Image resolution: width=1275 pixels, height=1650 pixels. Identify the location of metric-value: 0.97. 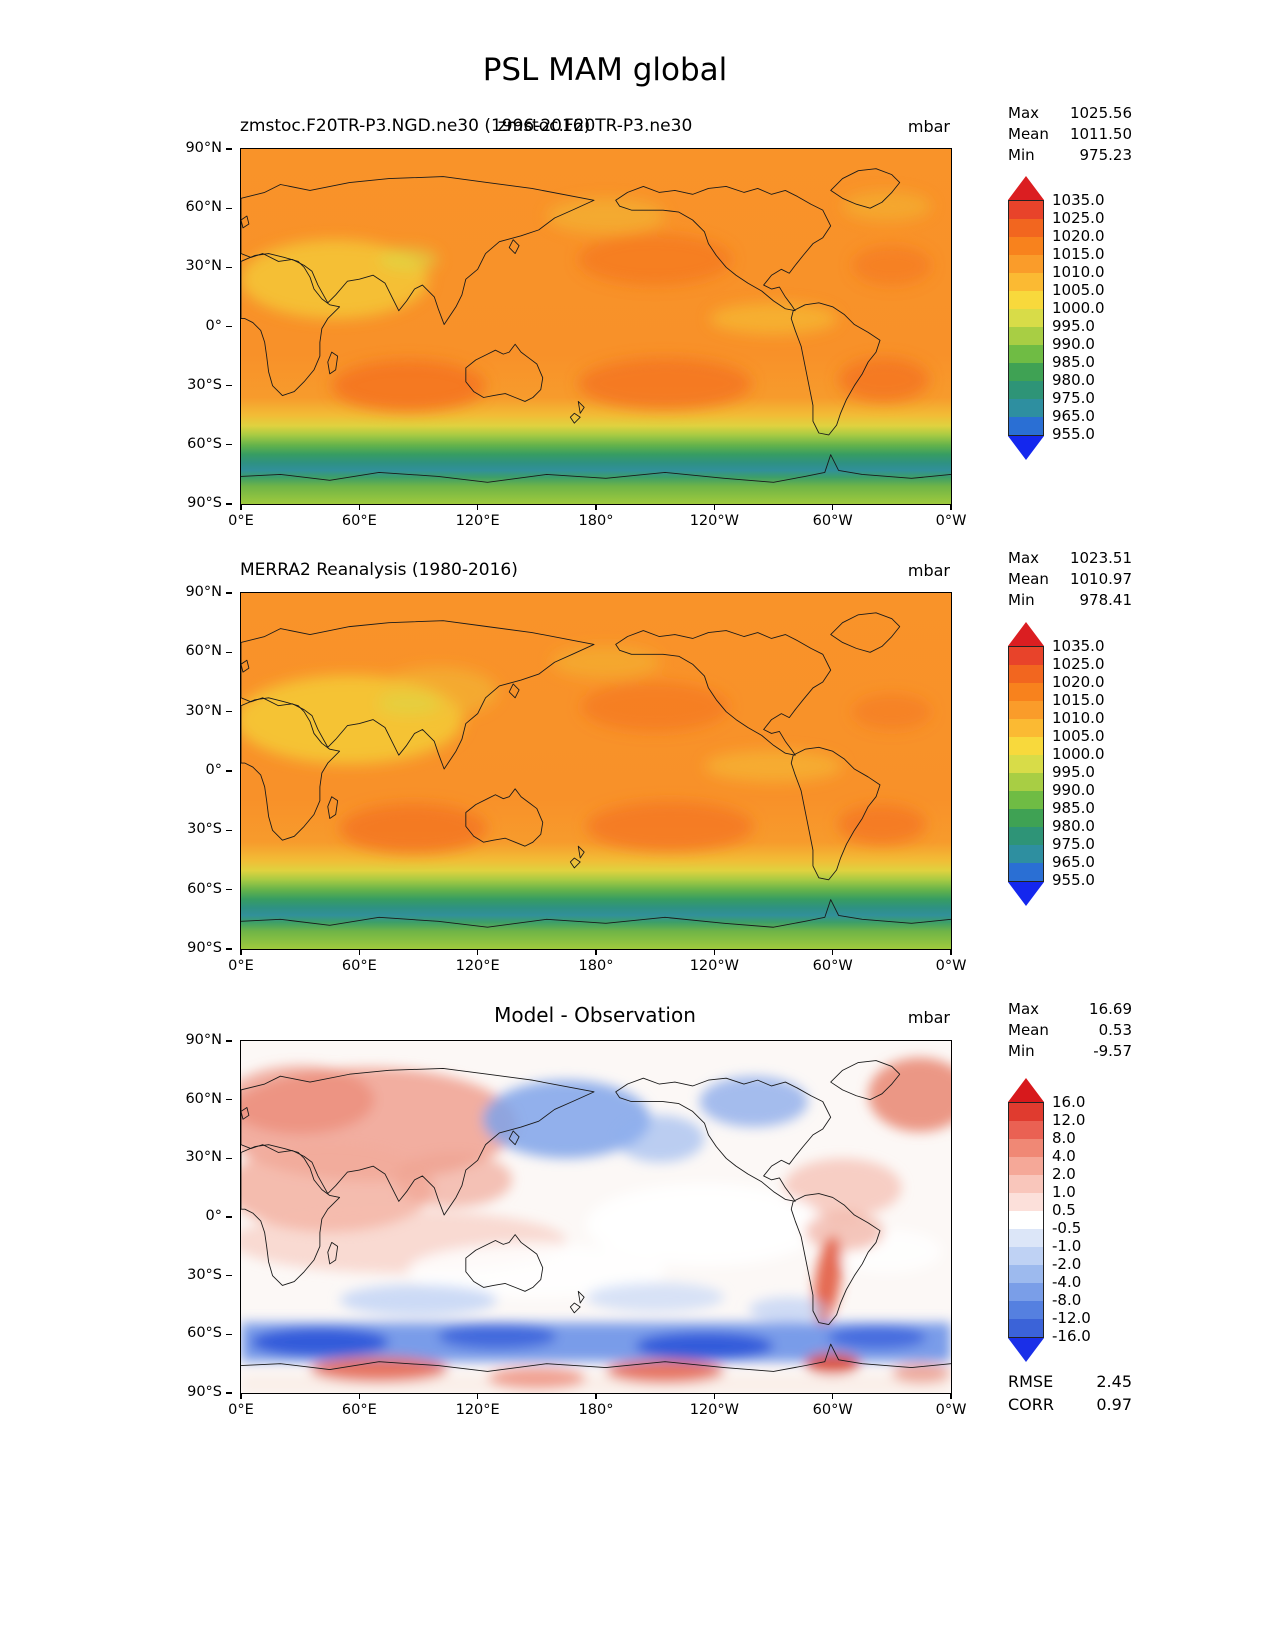
(1114, 1404).